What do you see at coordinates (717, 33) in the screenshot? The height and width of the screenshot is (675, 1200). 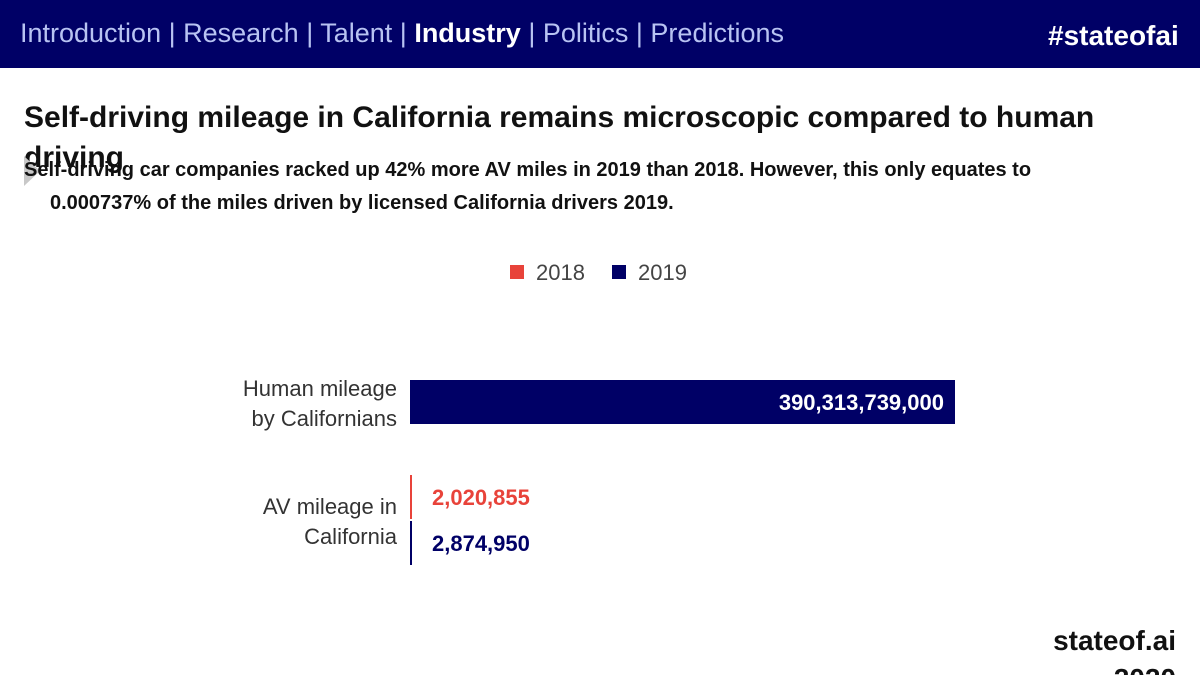 I see `nav-item-predictions: Predictions` at bounding box center [717, 33].